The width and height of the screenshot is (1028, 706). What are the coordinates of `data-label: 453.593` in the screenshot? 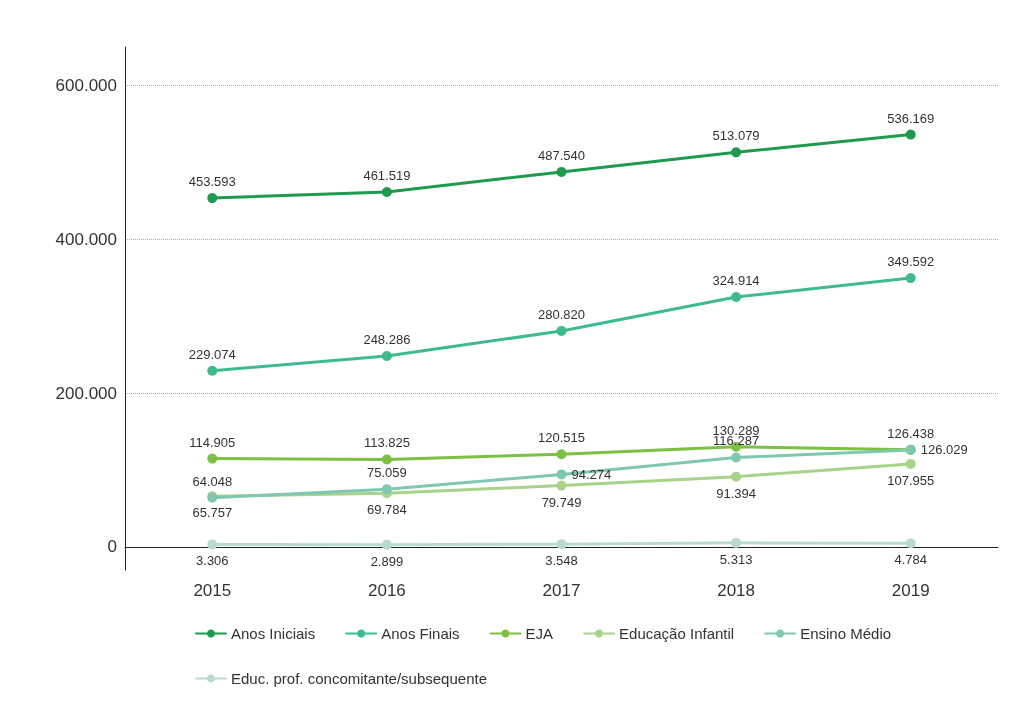 It's located at (212, 182).